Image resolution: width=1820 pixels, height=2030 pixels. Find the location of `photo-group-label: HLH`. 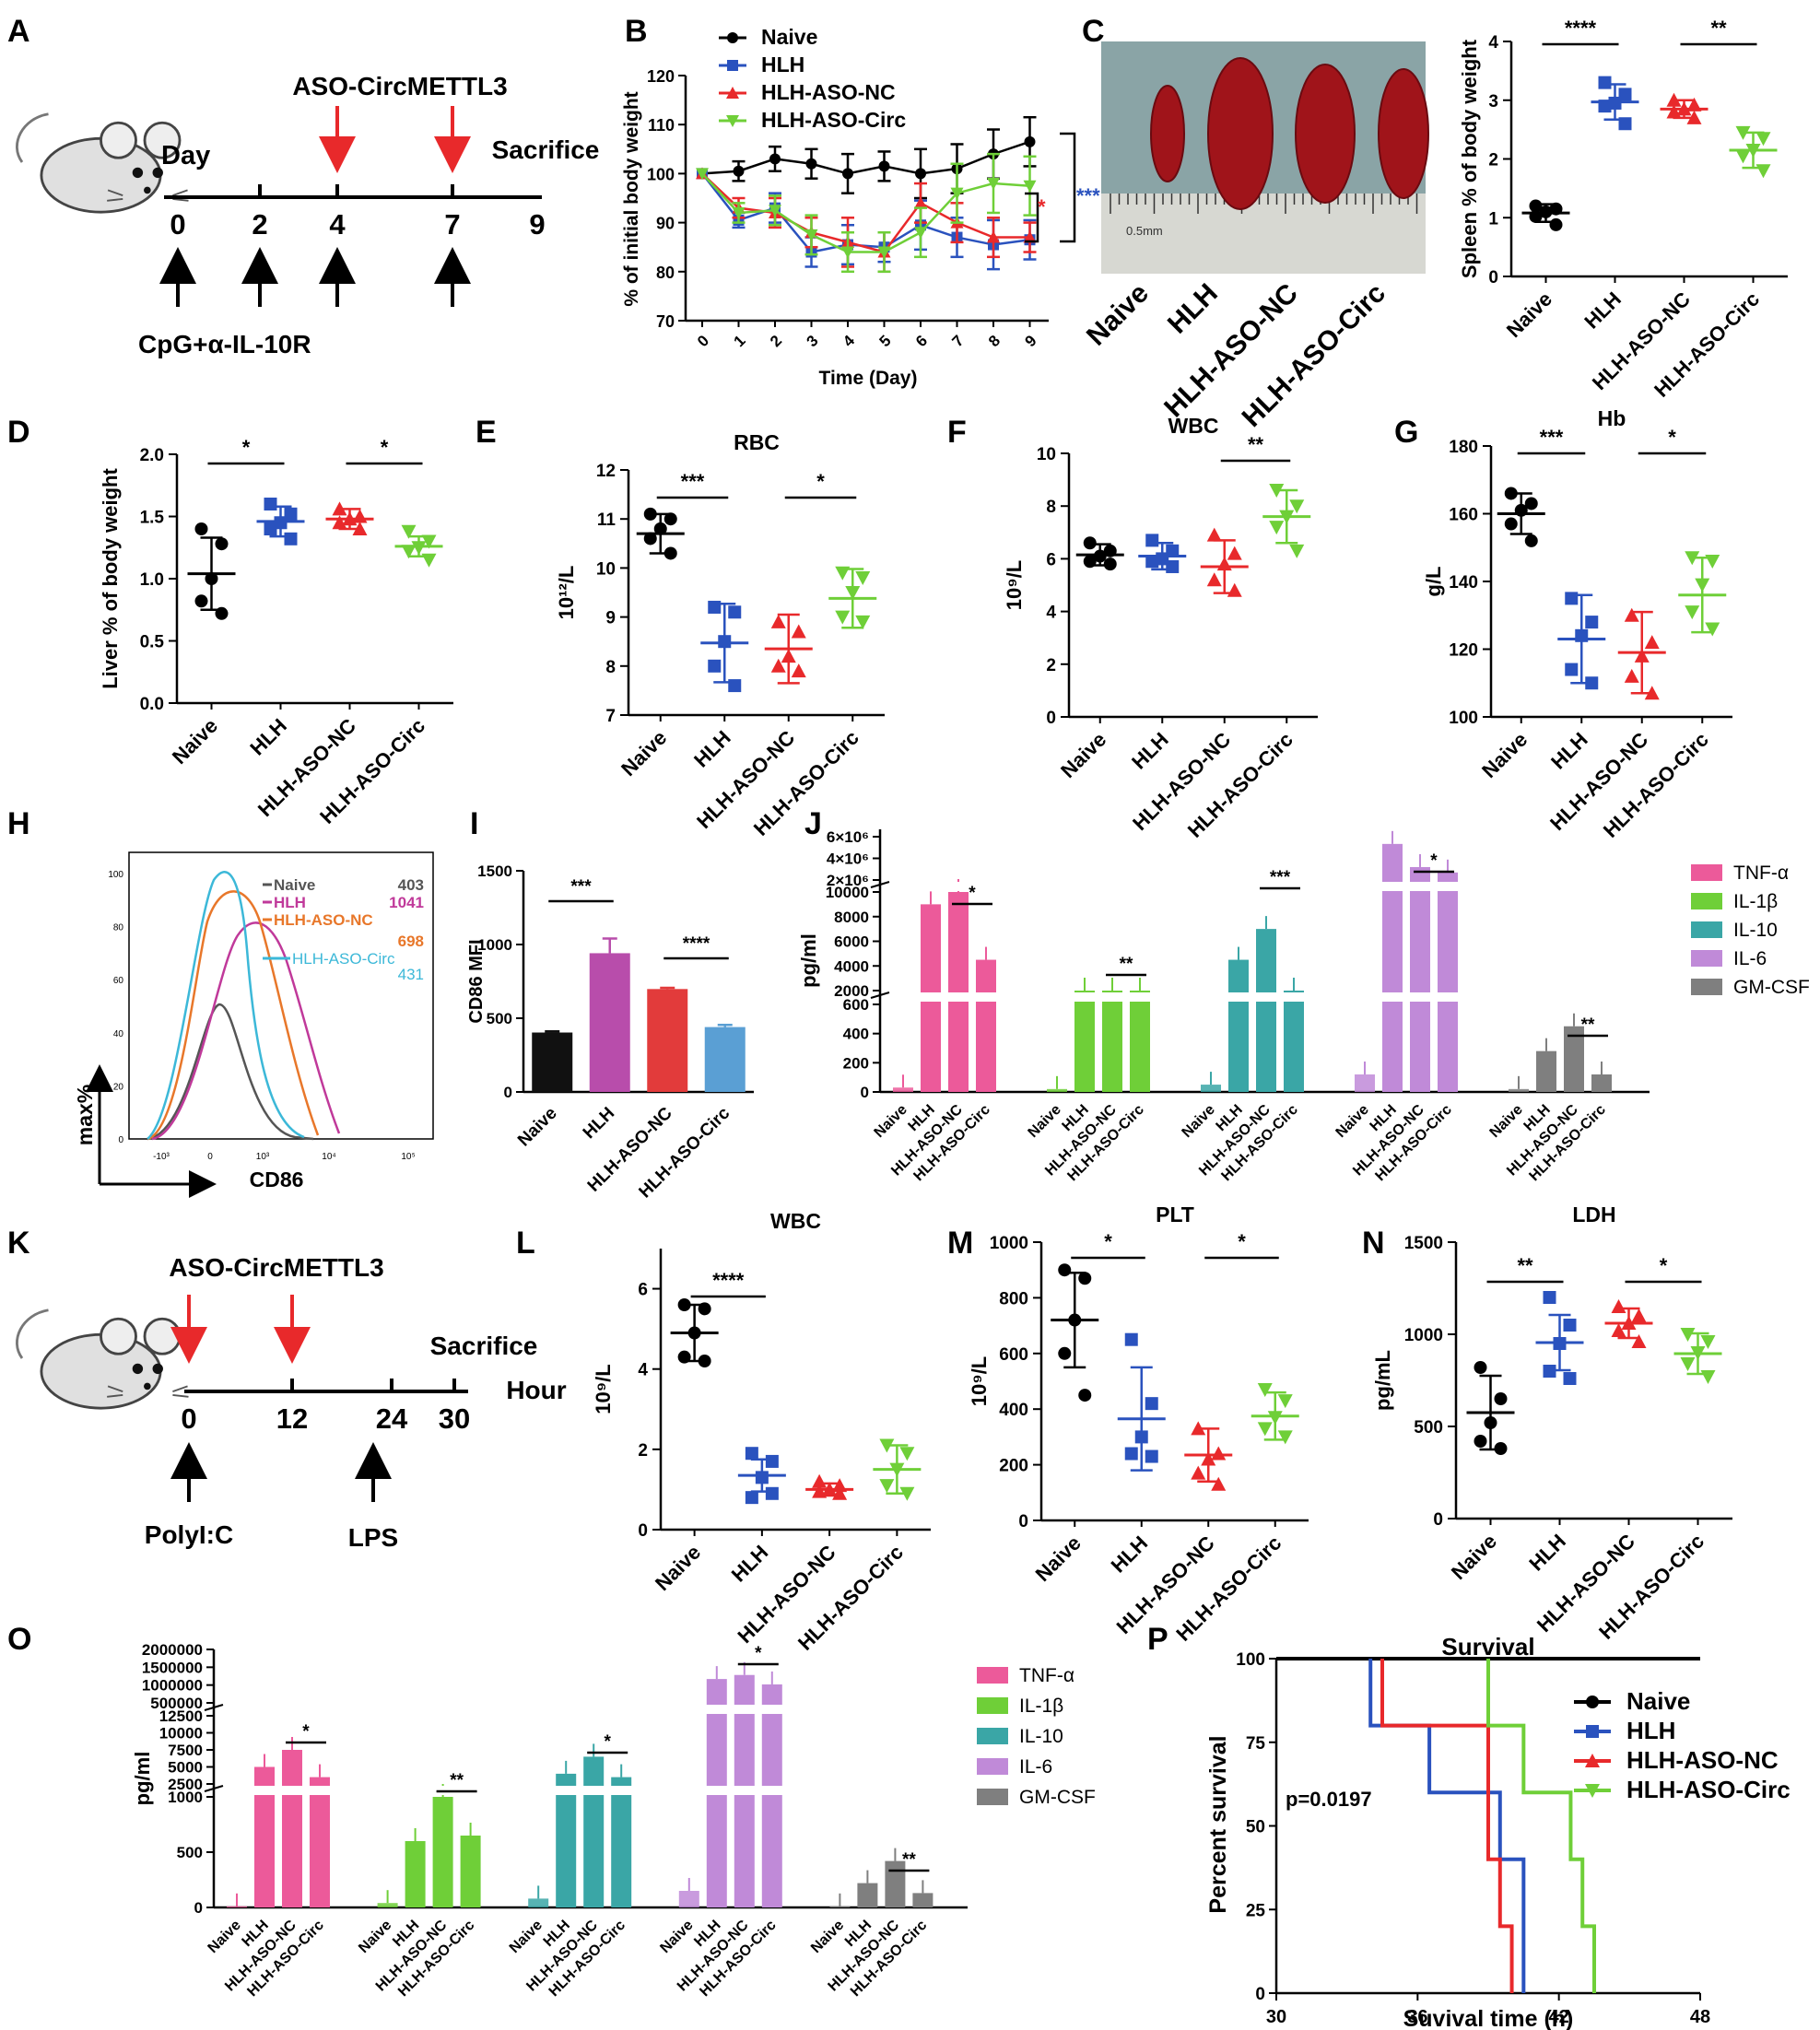

photo-group-label: HLH is located at coordinates (1193, 309).